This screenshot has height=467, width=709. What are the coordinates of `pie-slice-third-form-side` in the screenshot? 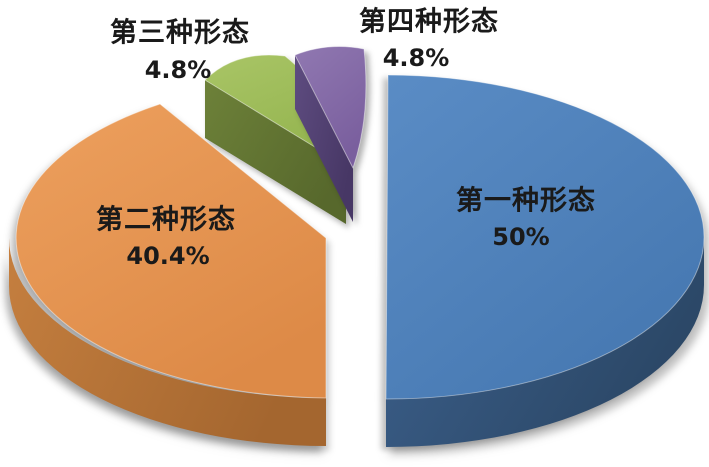 It's located at (275, 152).